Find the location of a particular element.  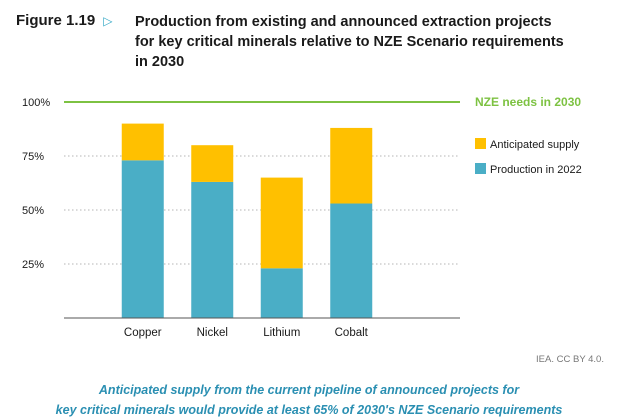

figure-title-line: in 2030 is located at coordinates (160, 62).